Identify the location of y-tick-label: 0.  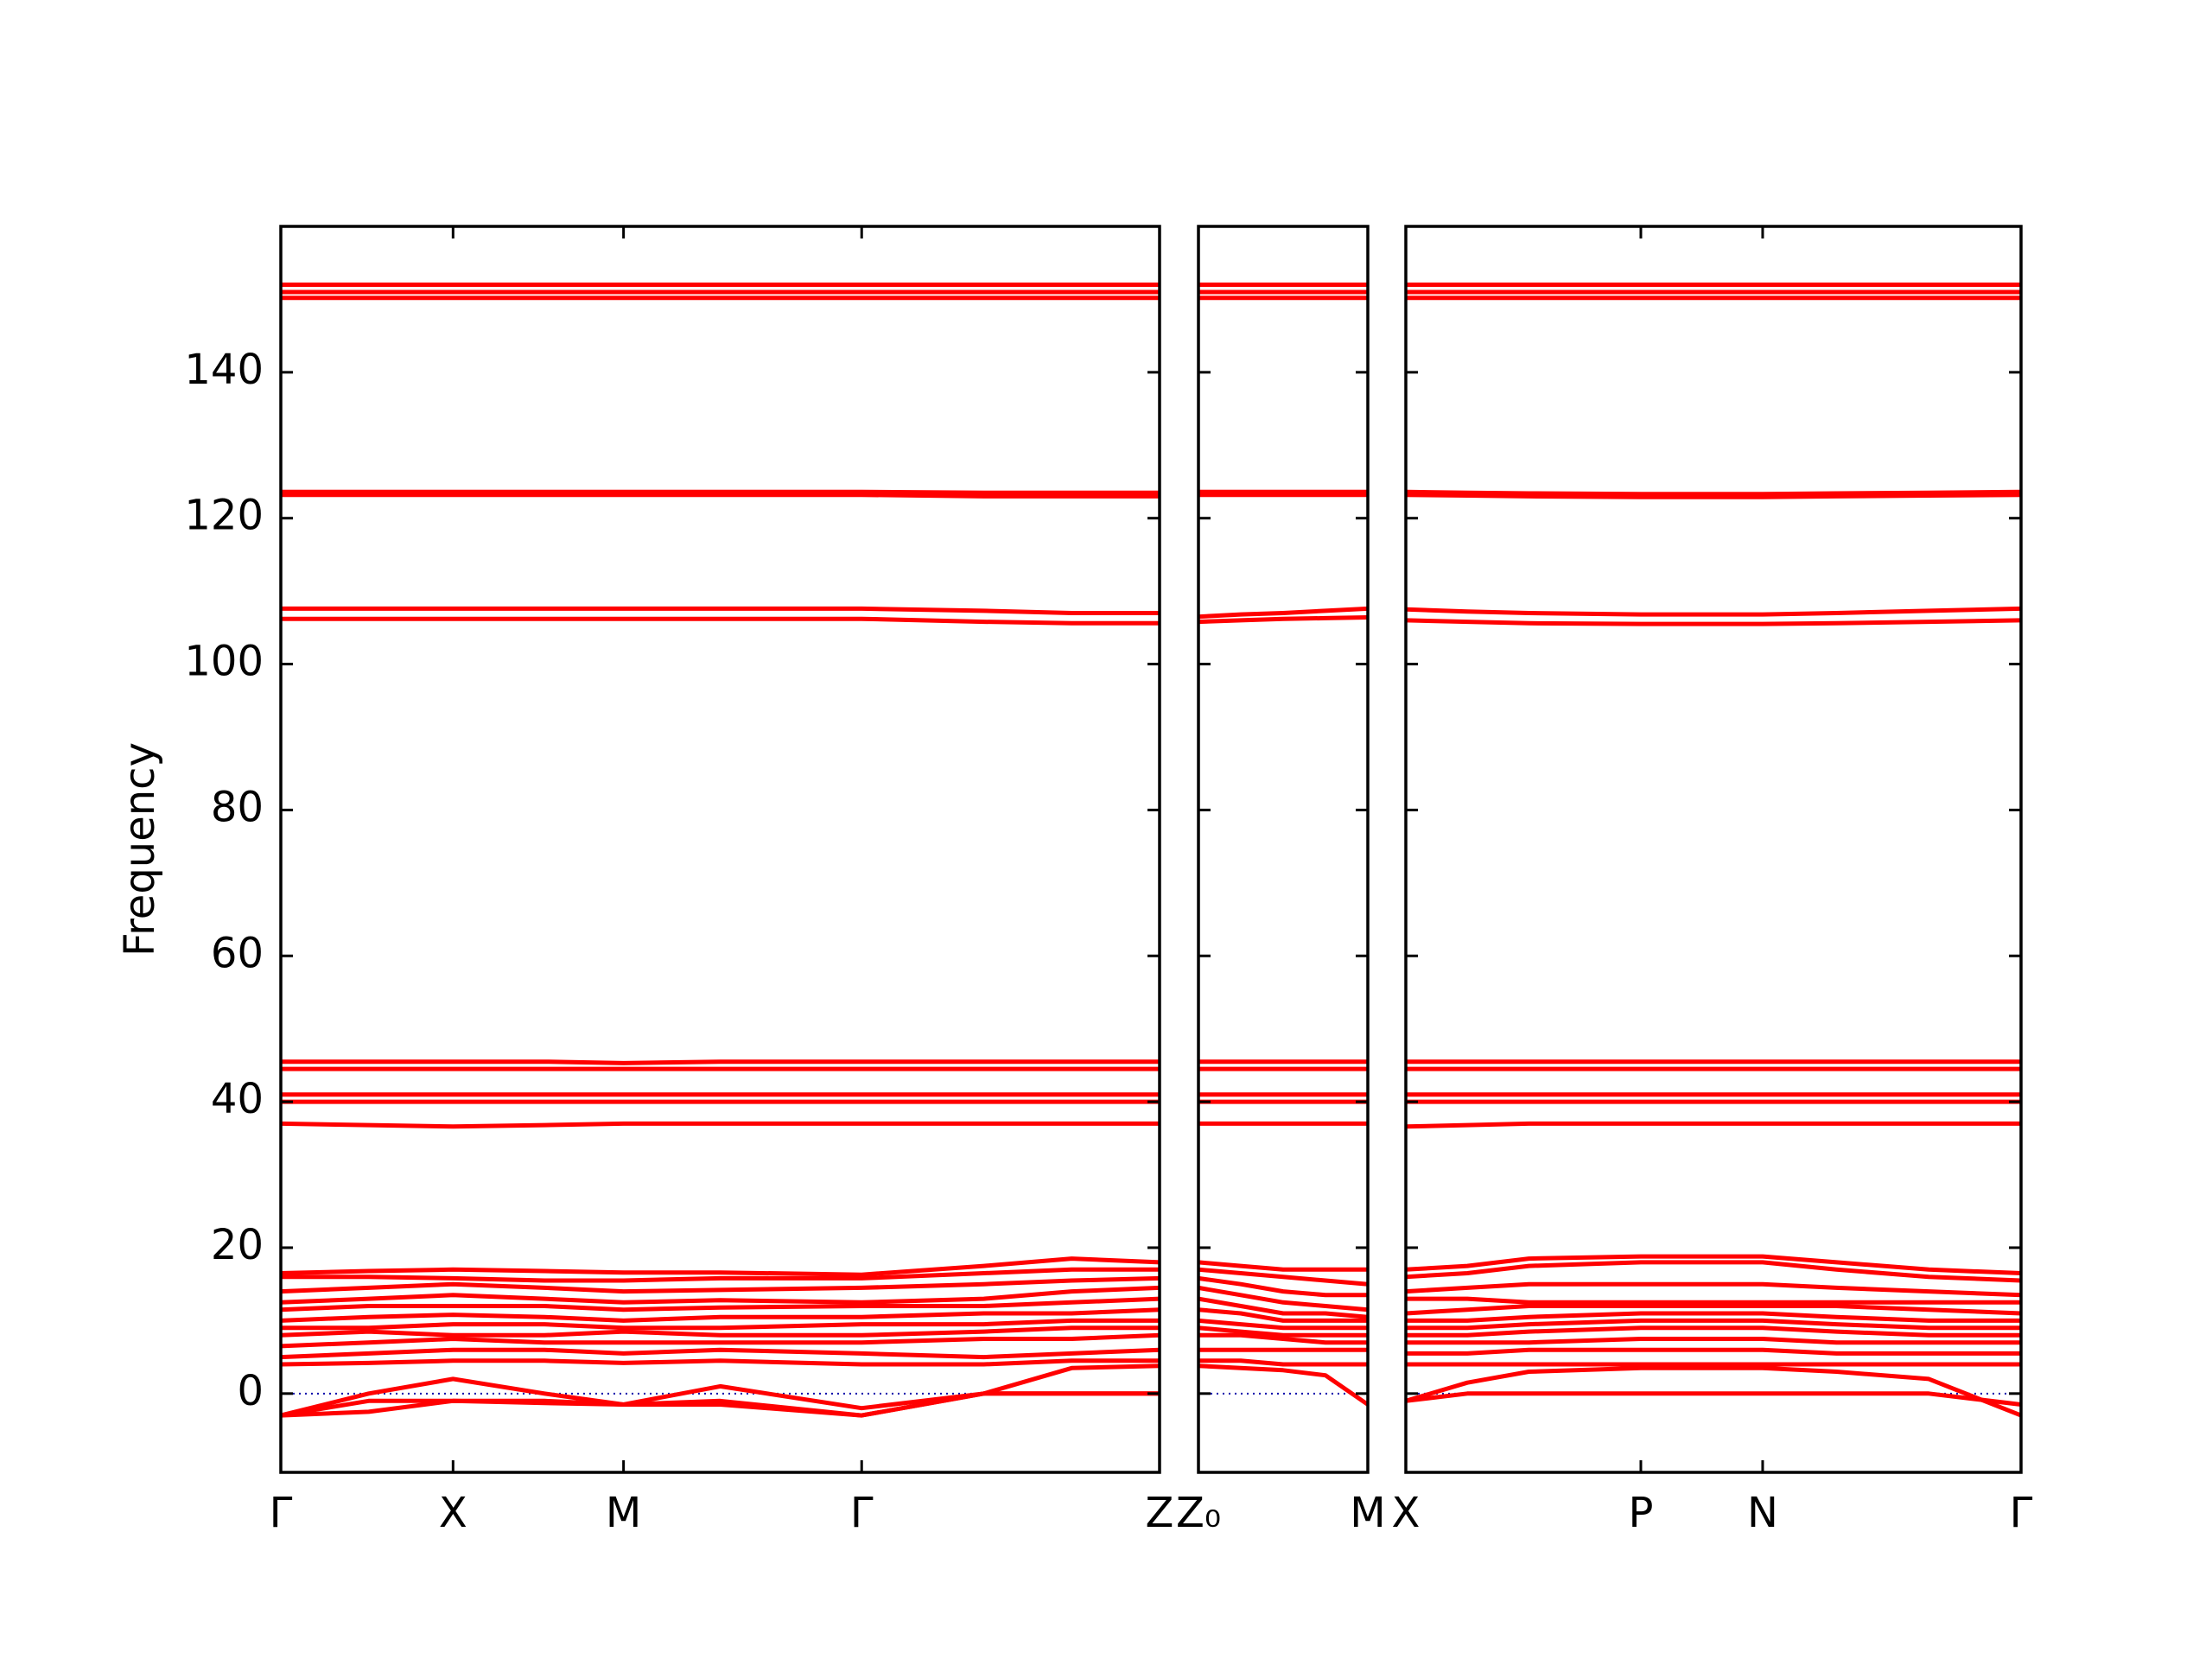
(250, 1391).